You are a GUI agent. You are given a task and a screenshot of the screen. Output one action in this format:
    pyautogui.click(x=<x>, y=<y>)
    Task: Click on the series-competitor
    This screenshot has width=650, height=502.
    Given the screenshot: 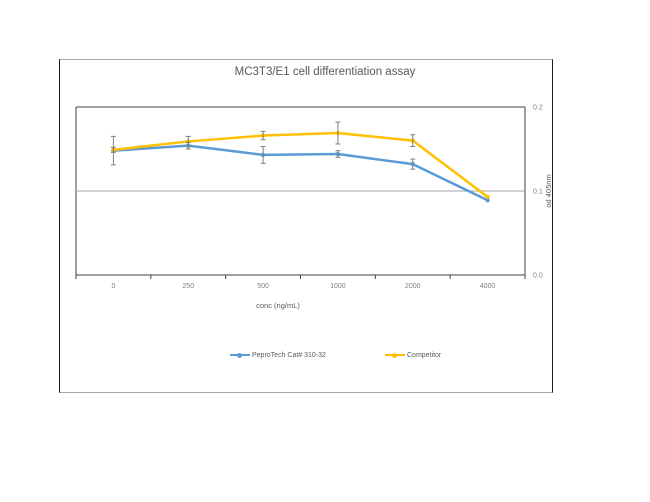 What is the action you would take?
    pyautogui.click(x=300, y=165)
    